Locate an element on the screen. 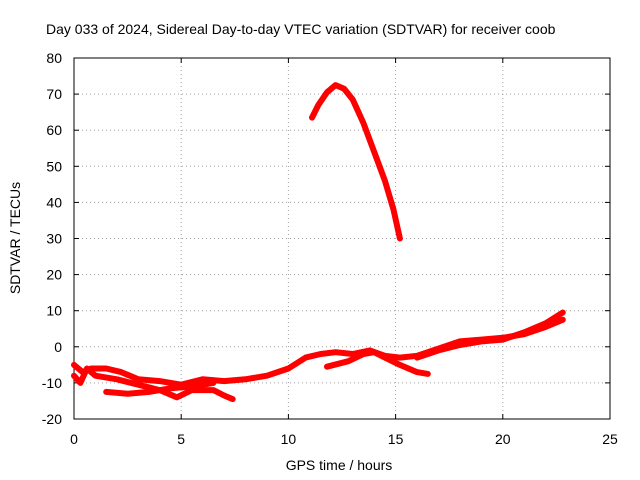  series-line-trace-e is located at coordinates (490, 335).